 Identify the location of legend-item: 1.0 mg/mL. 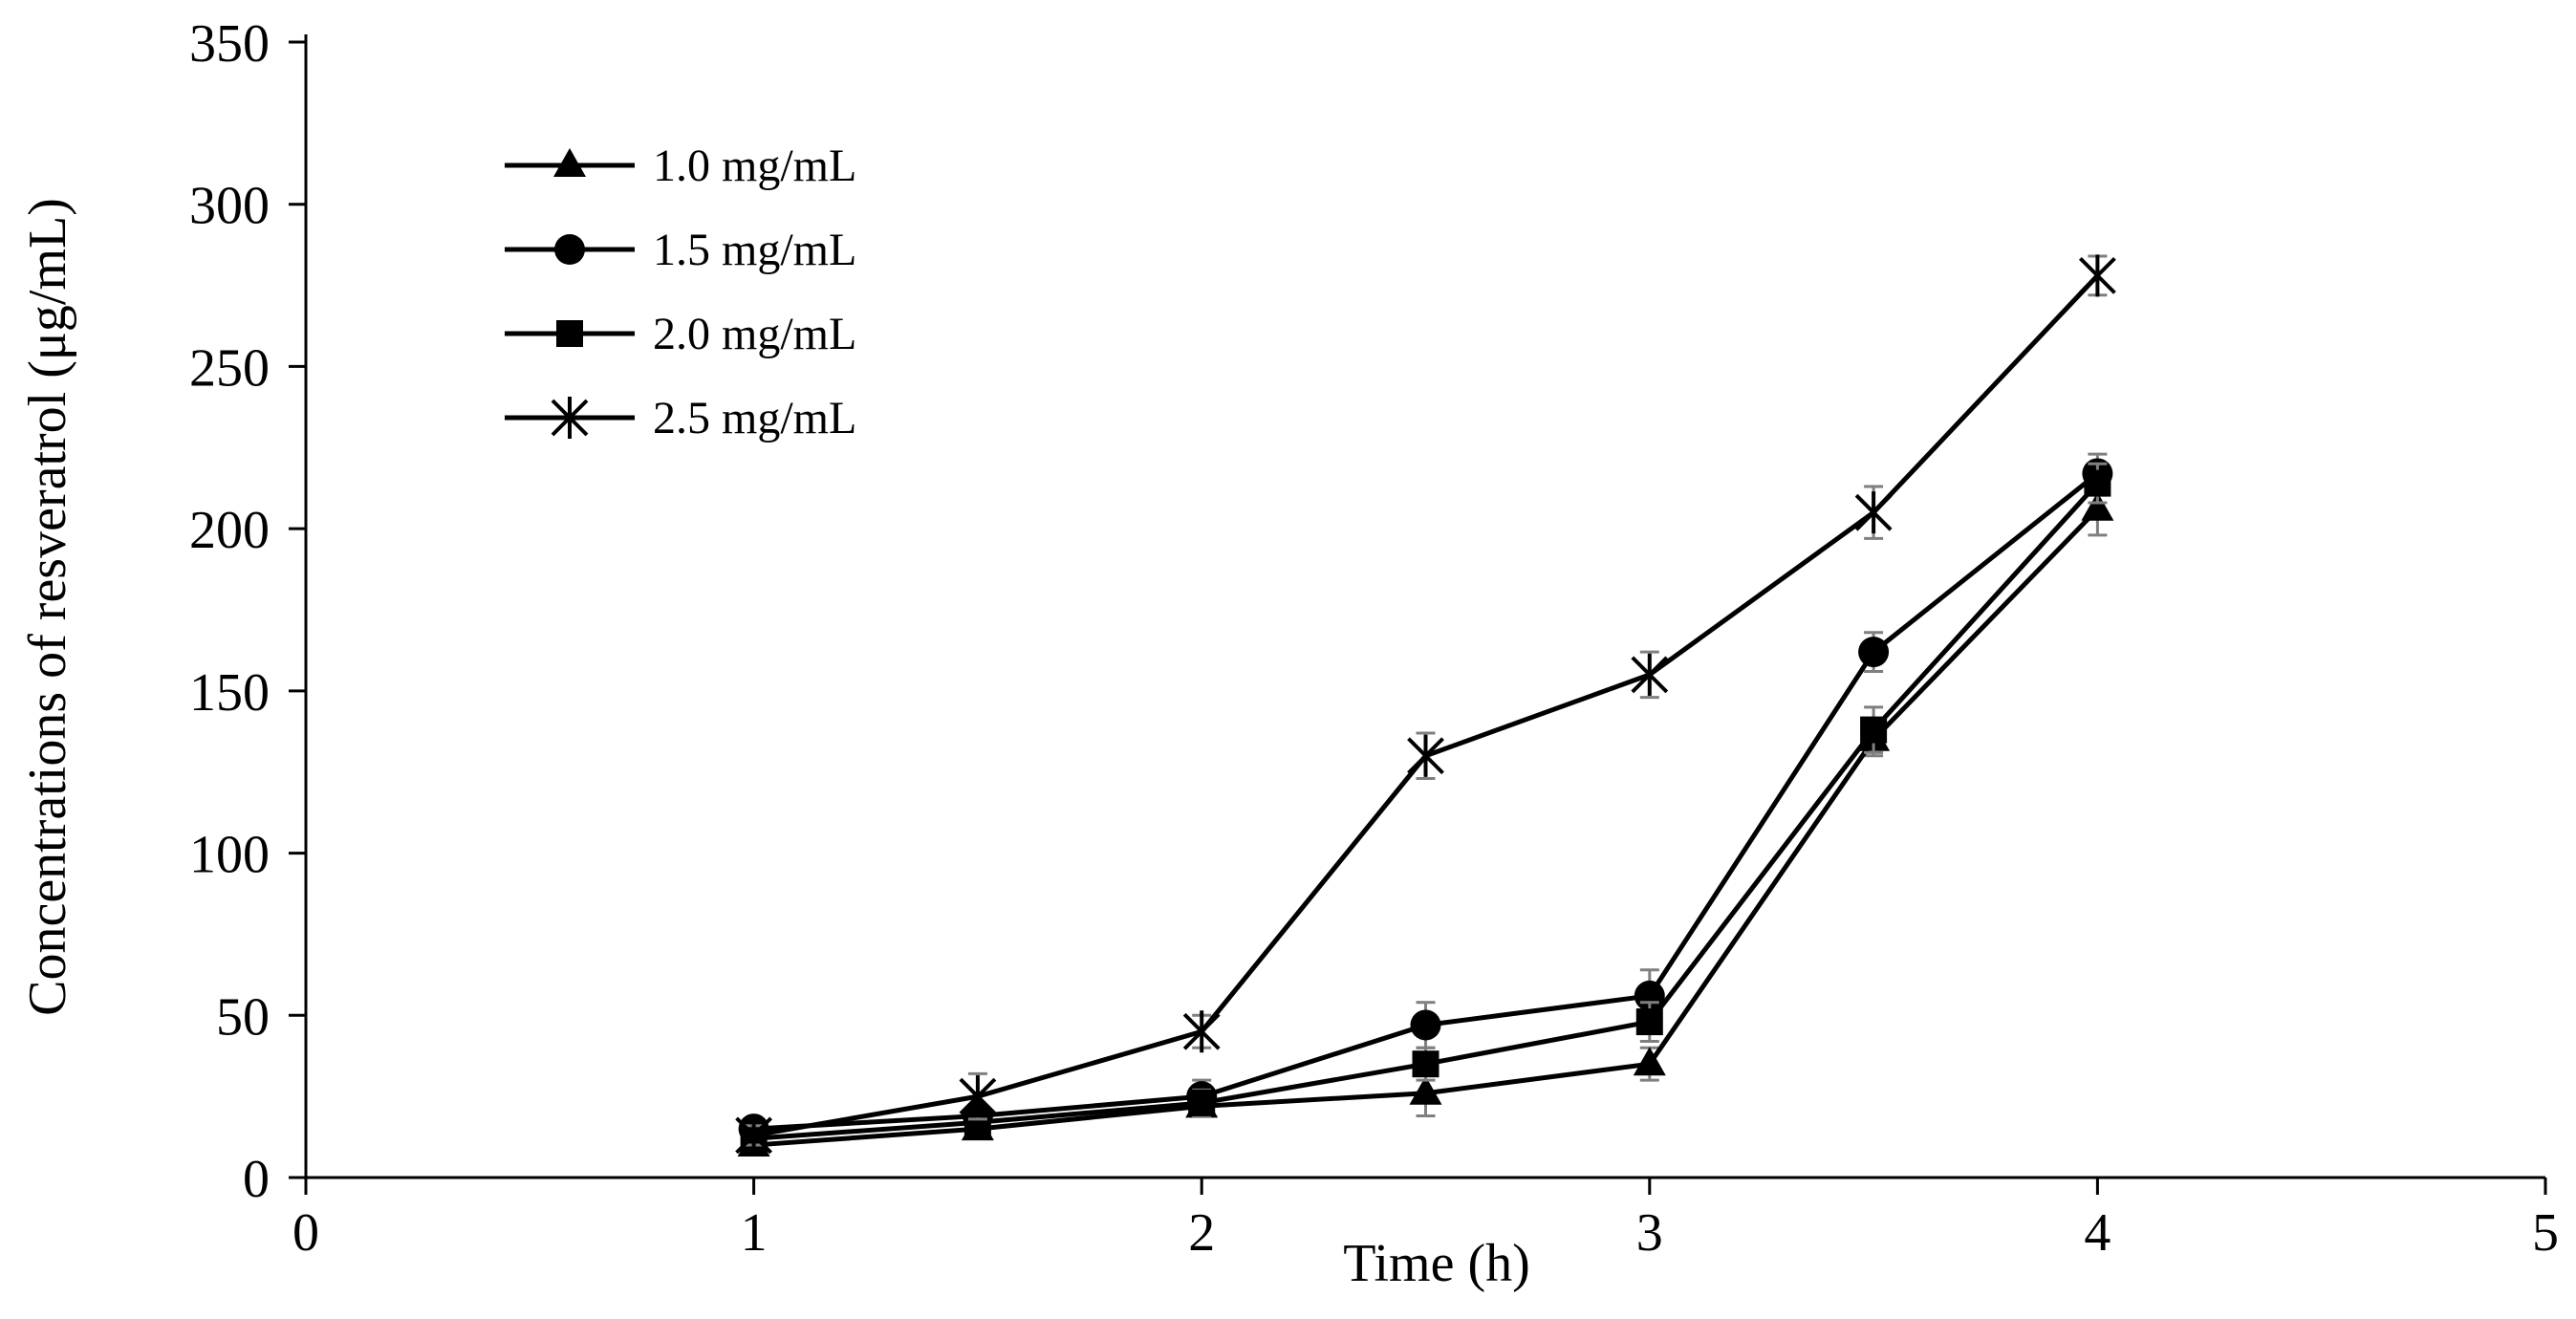
(680, 166).